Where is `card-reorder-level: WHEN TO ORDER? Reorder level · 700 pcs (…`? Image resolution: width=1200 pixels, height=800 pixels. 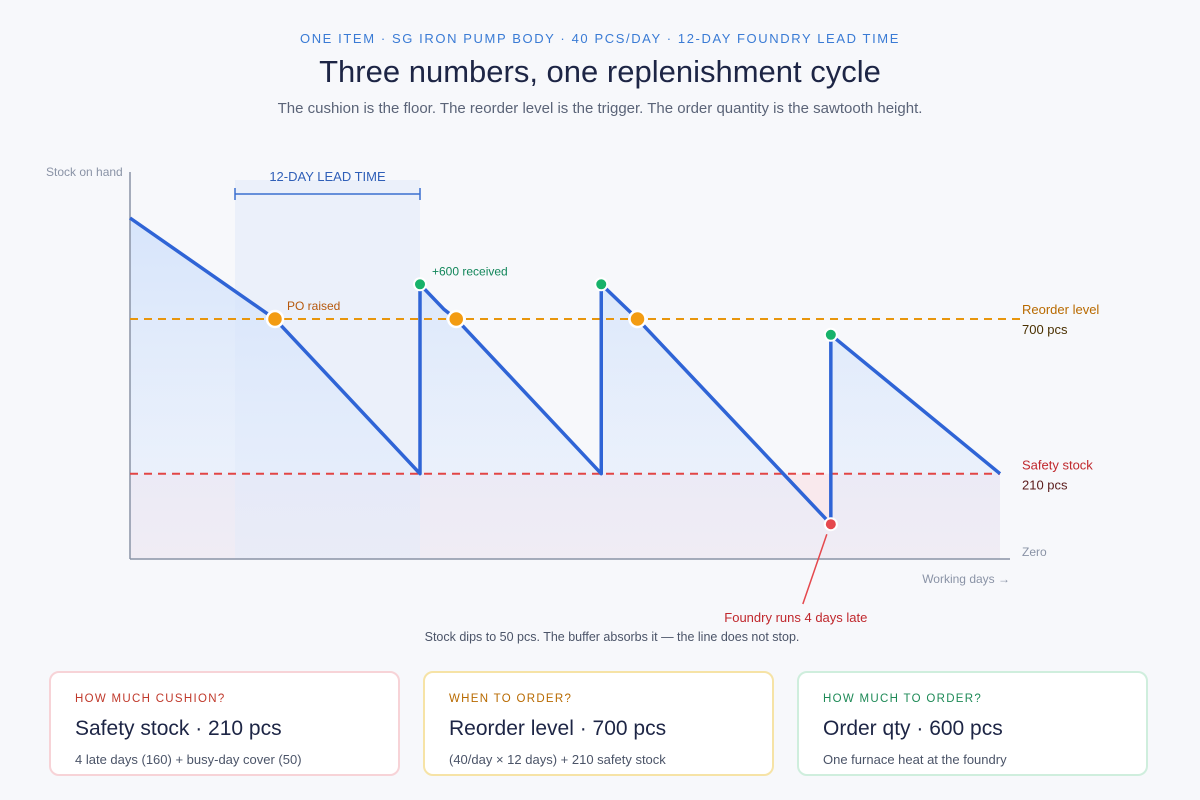
card-reorder-level: WHEN TO ORDER? Reorder level · 700 pcs (… is located at coordinates (598, 723).